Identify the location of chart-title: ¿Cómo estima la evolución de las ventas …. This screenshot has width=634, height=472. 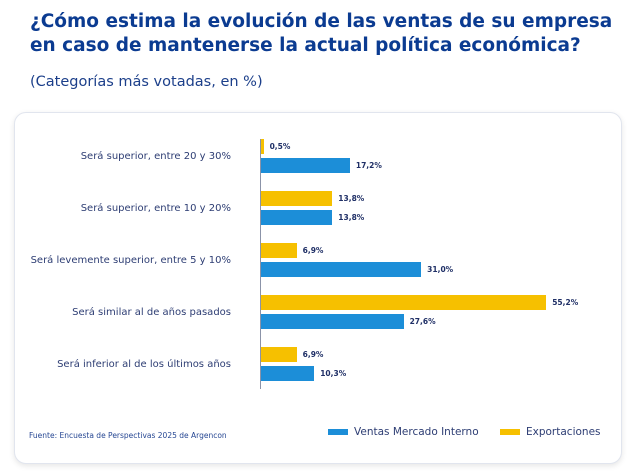
(321, 33).